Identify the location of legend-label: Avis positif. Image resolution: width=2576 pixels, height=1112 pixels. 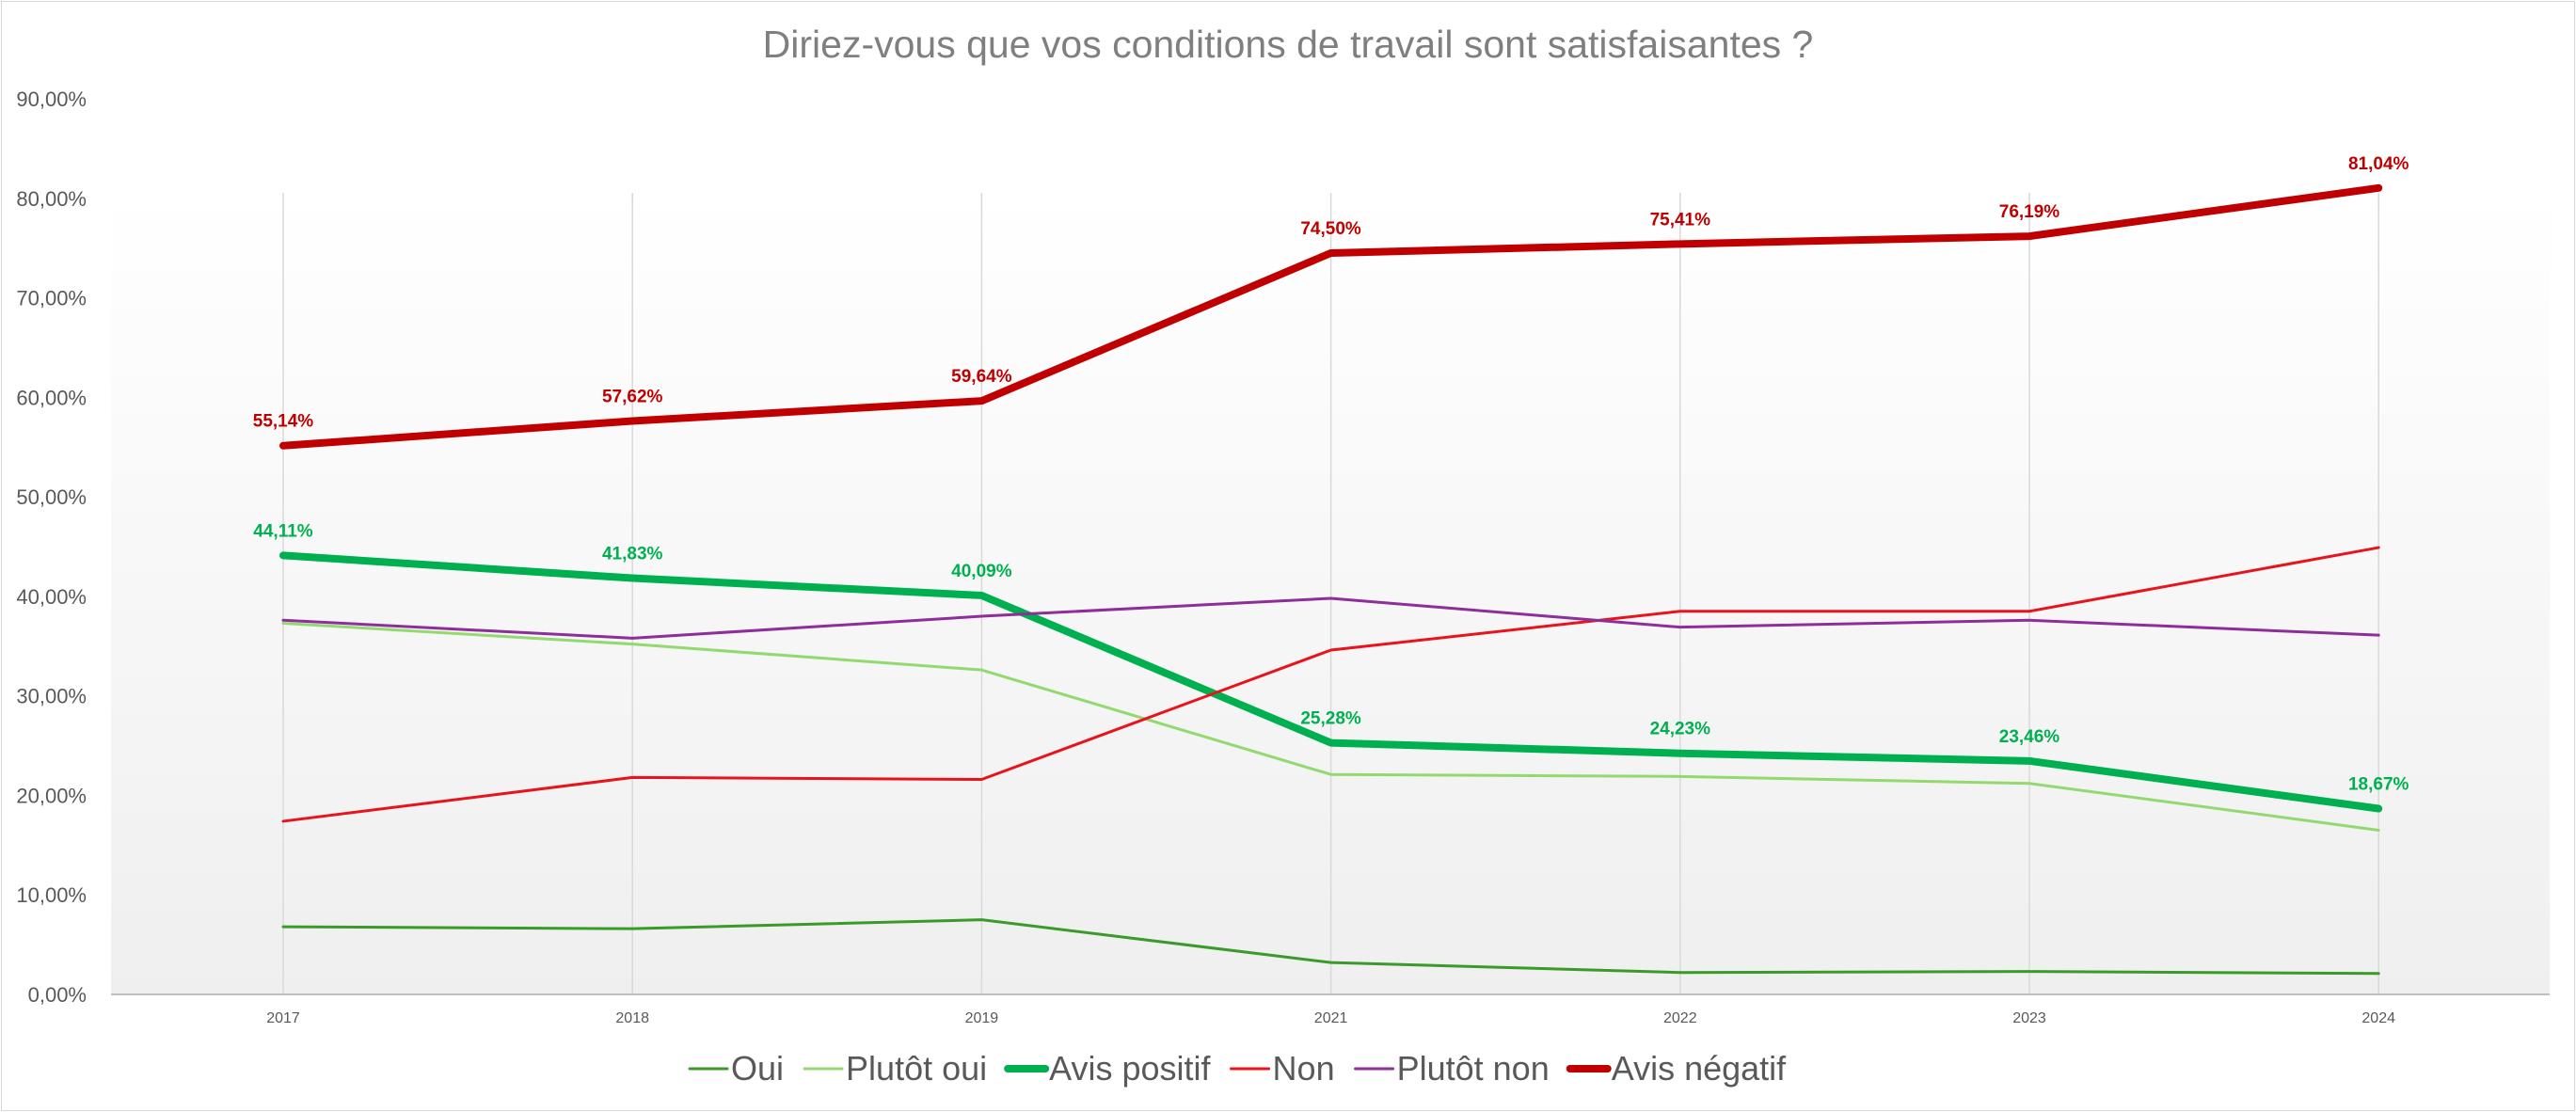
(1130, 1068).